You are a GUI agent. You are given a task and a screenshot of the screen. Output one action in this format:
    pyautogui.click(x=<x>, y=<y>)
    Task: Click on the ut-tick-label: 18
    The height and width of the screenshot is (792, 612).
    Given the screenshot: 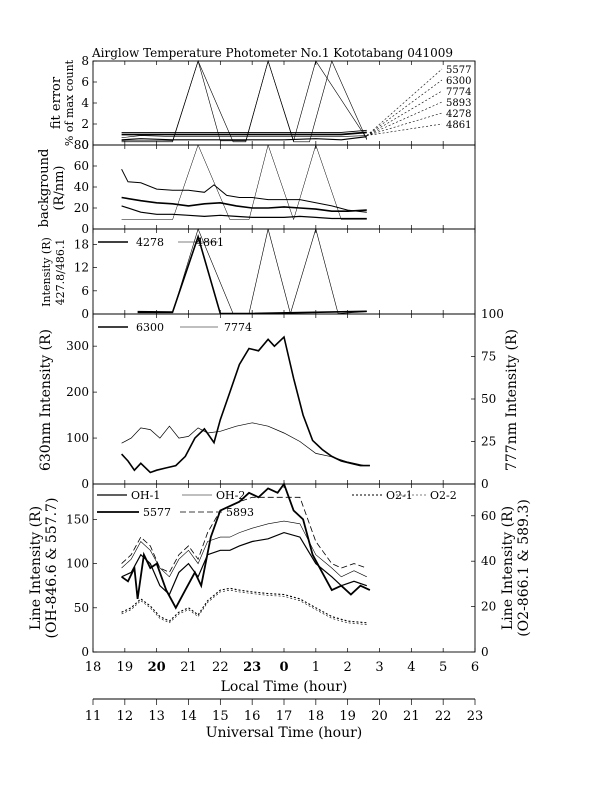 What is the action you would take?
    pyautogui.click(x=316, y=716)
    